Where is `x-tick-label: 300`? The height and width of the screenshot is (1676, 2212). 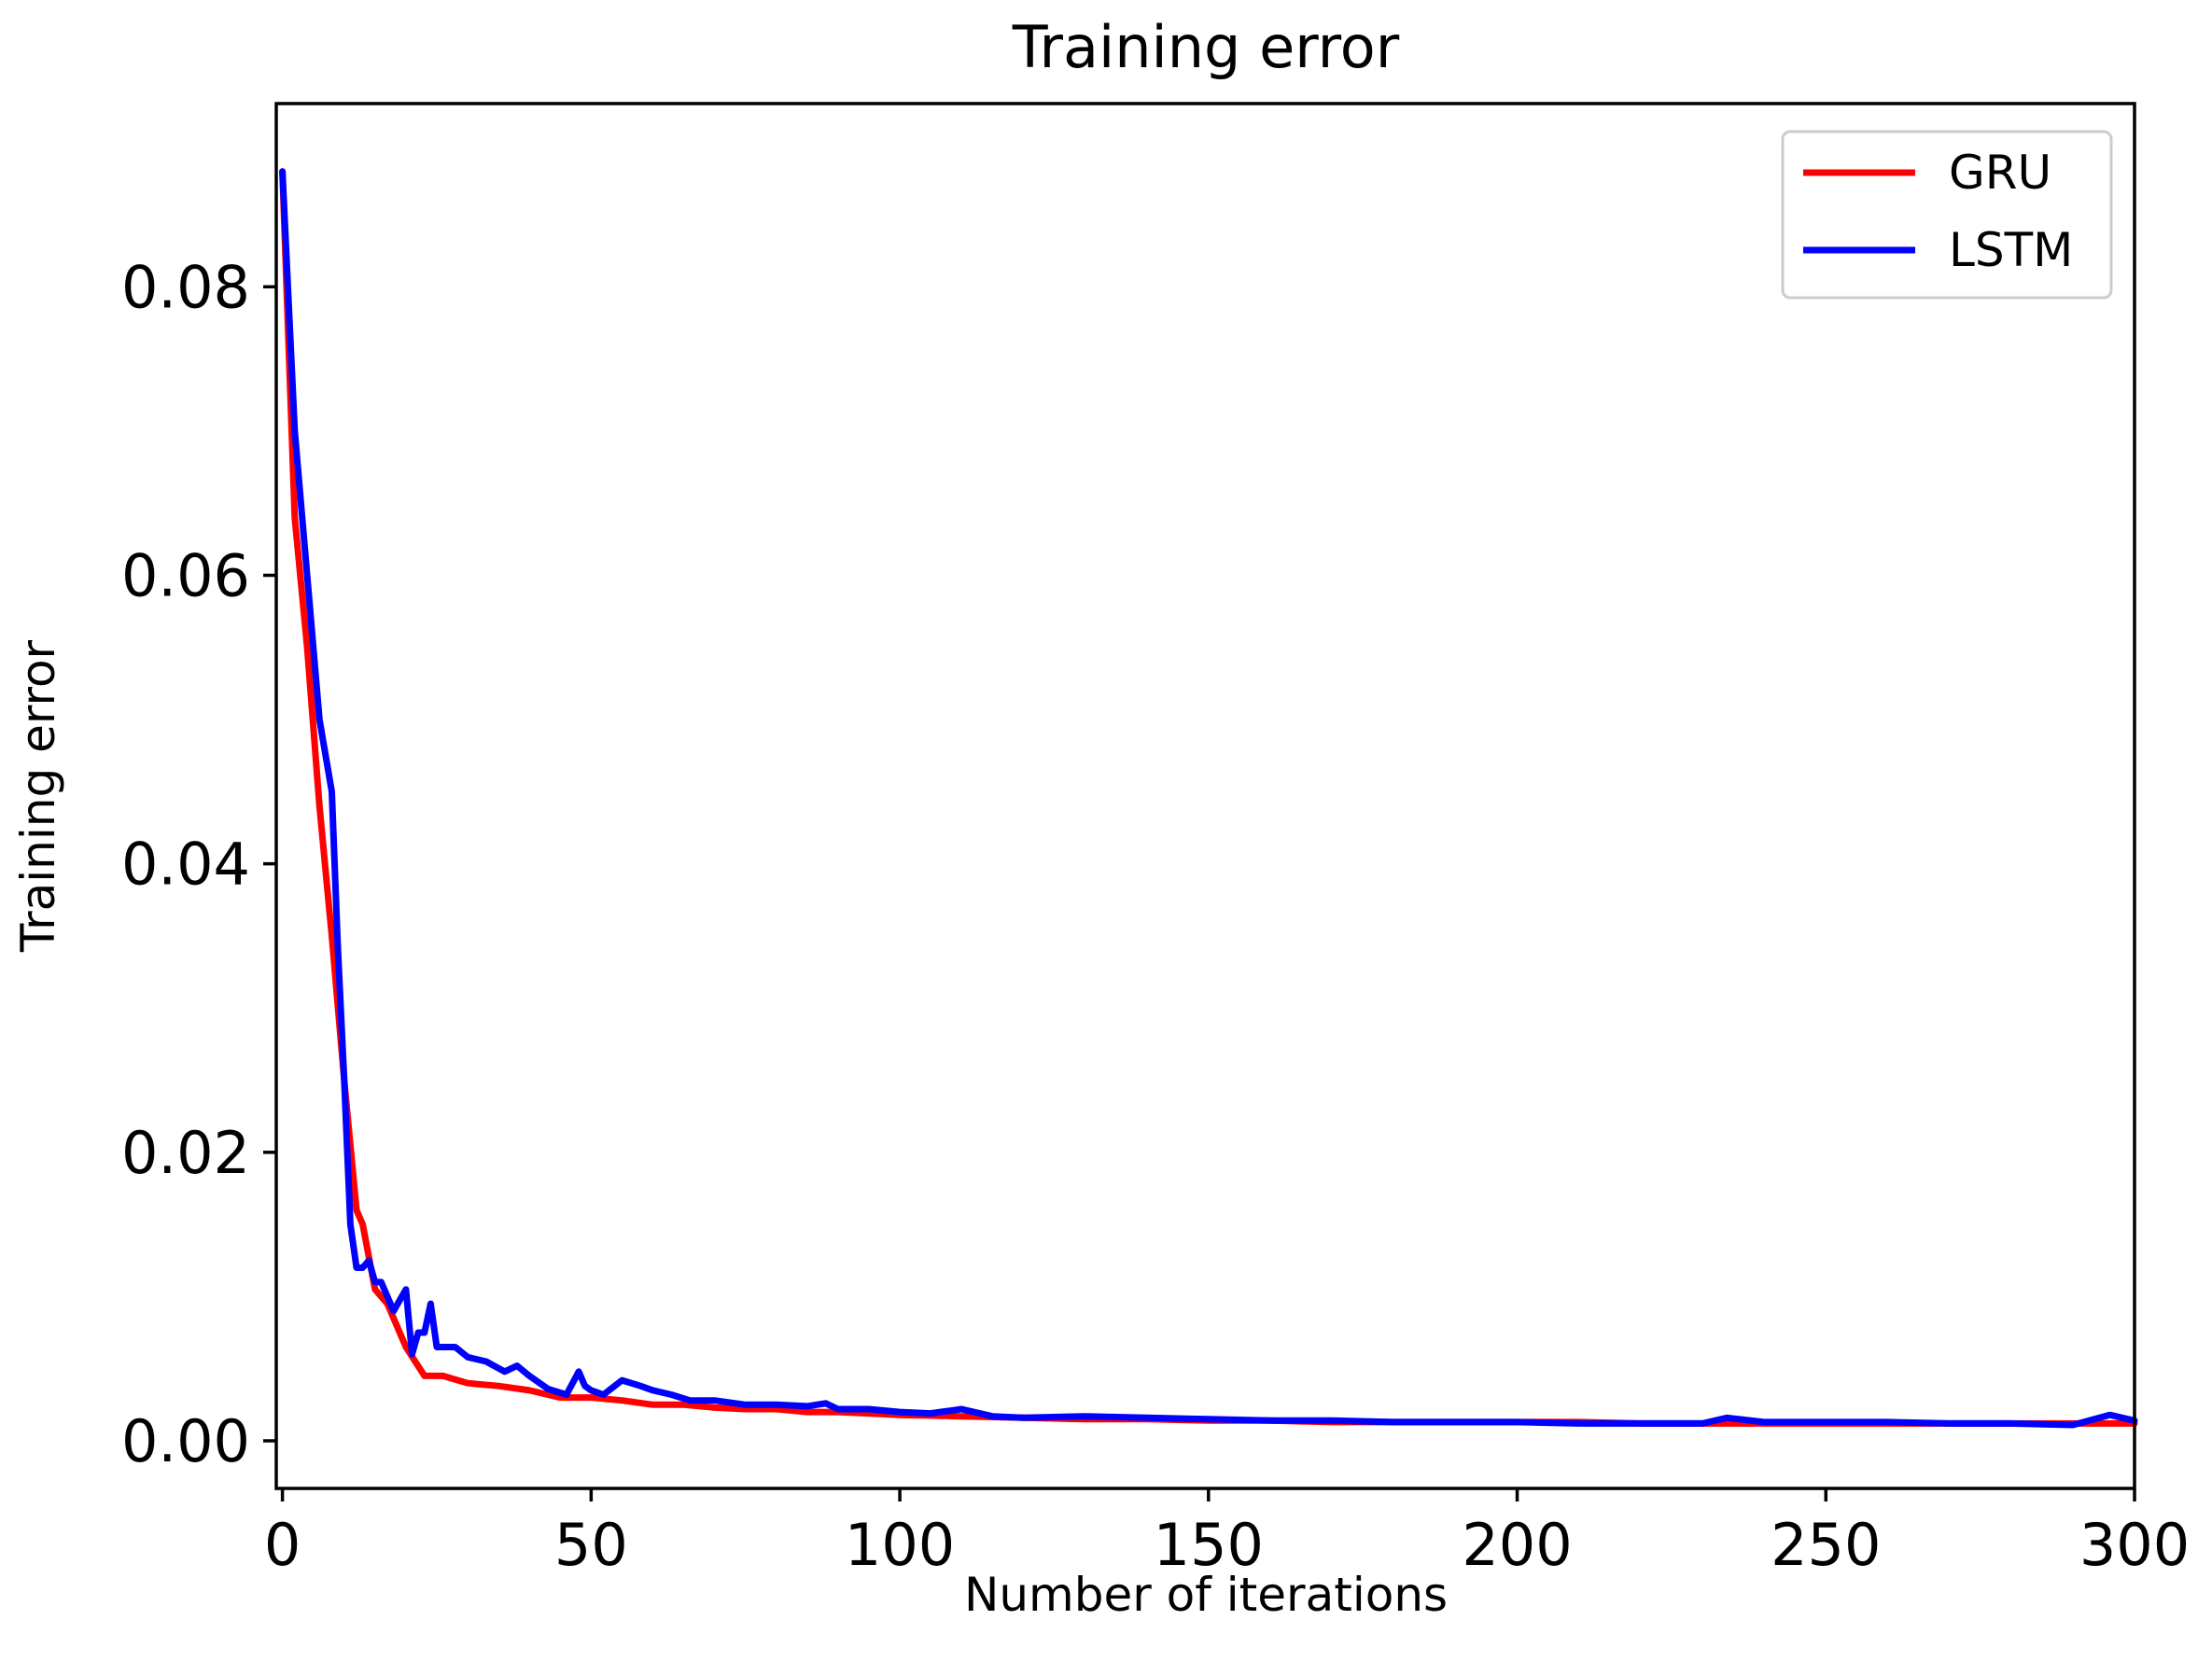 x-tick-label: 300 is located at coordinates (2134, 1545).